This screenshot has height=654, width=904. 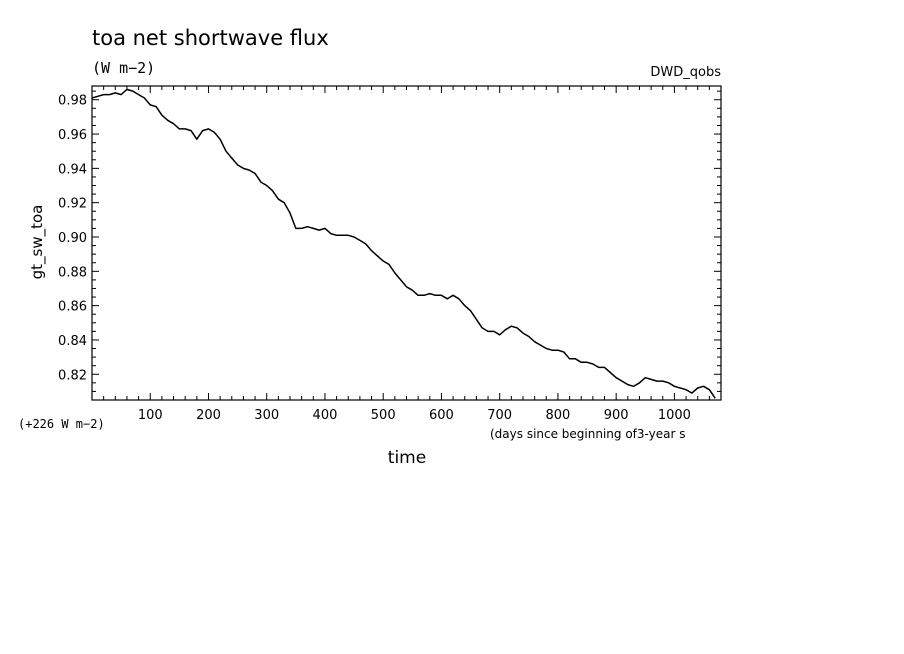 I want to click on y-tick-label: 0.84, so click(x=72, y=341).